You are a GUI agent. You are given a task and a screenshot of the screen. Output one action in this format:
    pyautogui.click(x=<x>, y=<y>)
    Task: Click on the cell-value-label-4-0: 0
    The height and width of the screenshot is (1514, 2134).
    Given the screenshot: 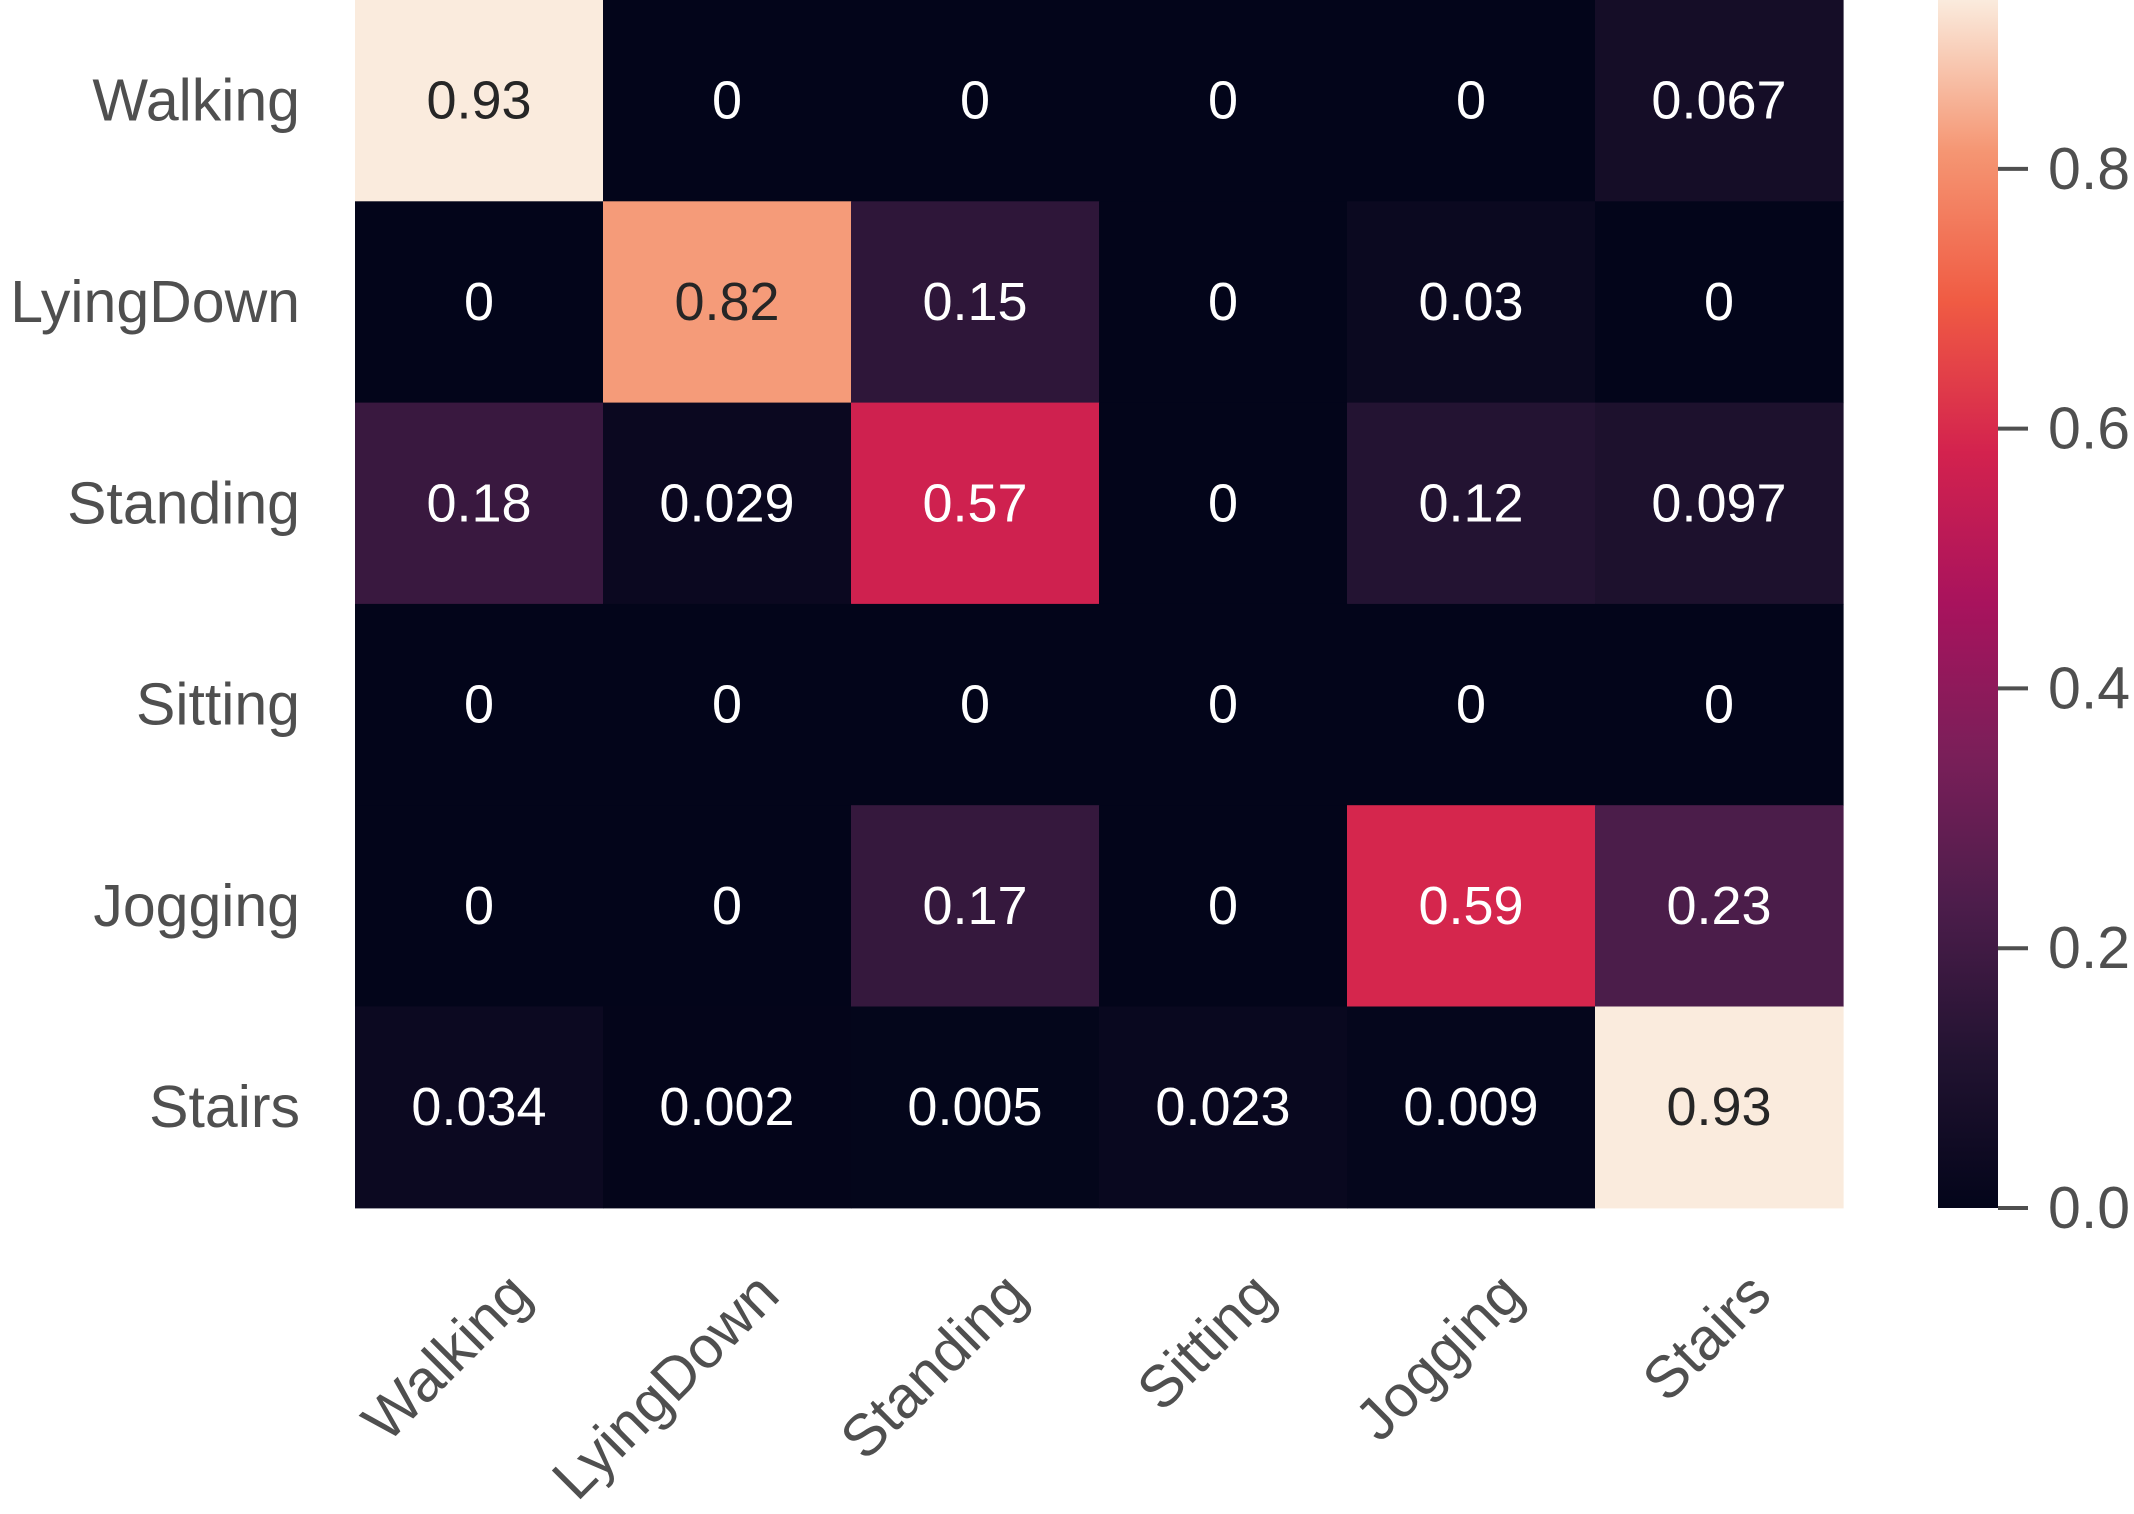 What is the action you would take?
    pyautogui.click(x=479, y=906)
    